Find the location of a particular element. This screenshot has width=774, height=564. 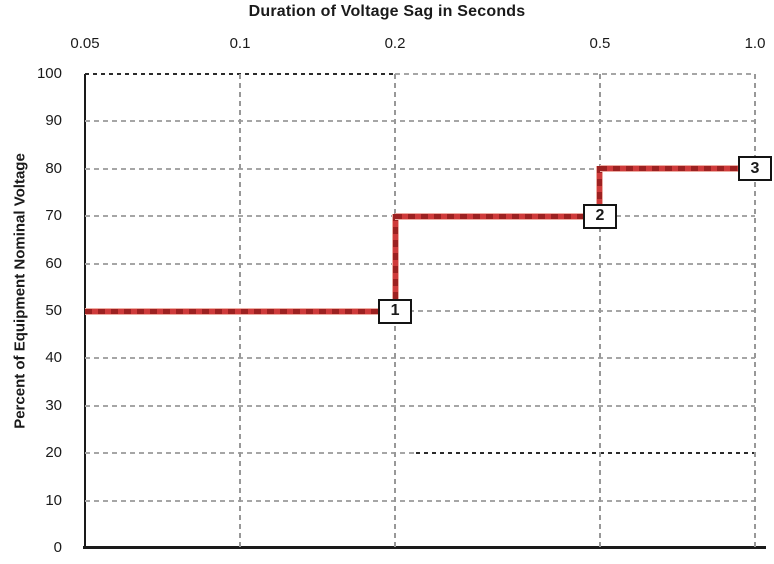

y-tick-label-60: 60 is located at coordinates (53, 263).